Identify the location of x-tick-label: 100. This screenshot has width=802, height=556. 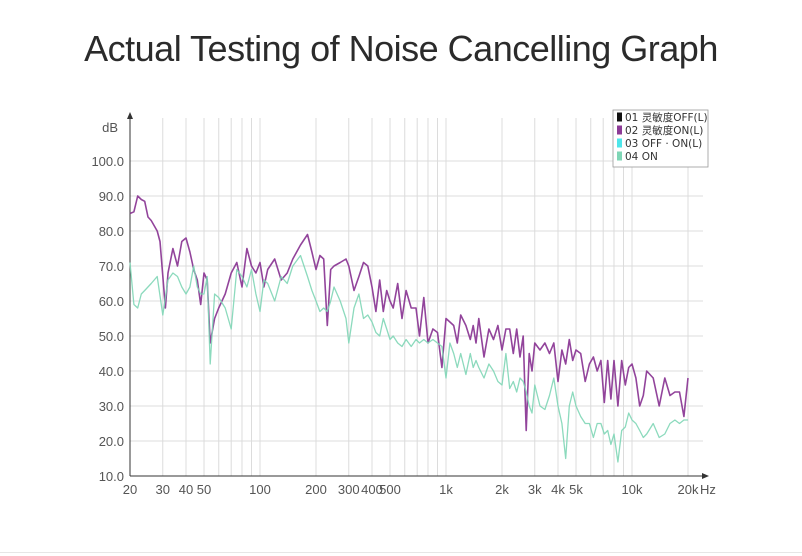
(260, 489).